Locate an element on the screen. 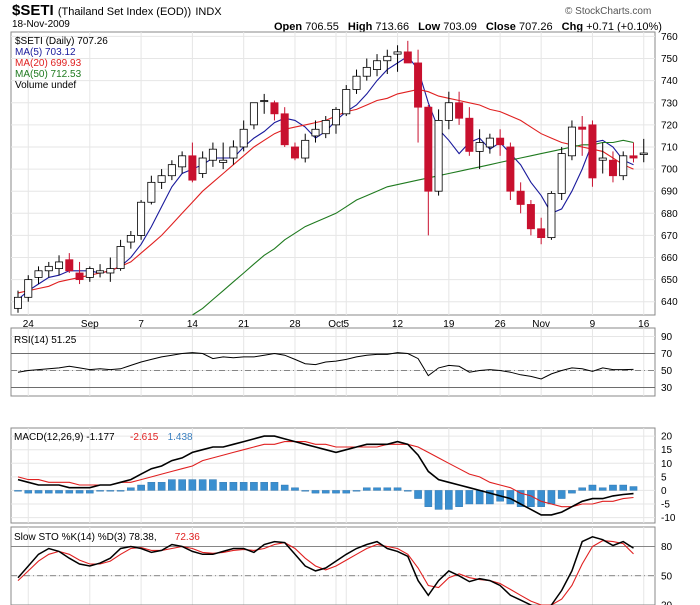 Image resolution: width=700 pixels, height=605 pixels. index-name: (Thailand Set Index (EOD)) is located at coordinates (124, 12).